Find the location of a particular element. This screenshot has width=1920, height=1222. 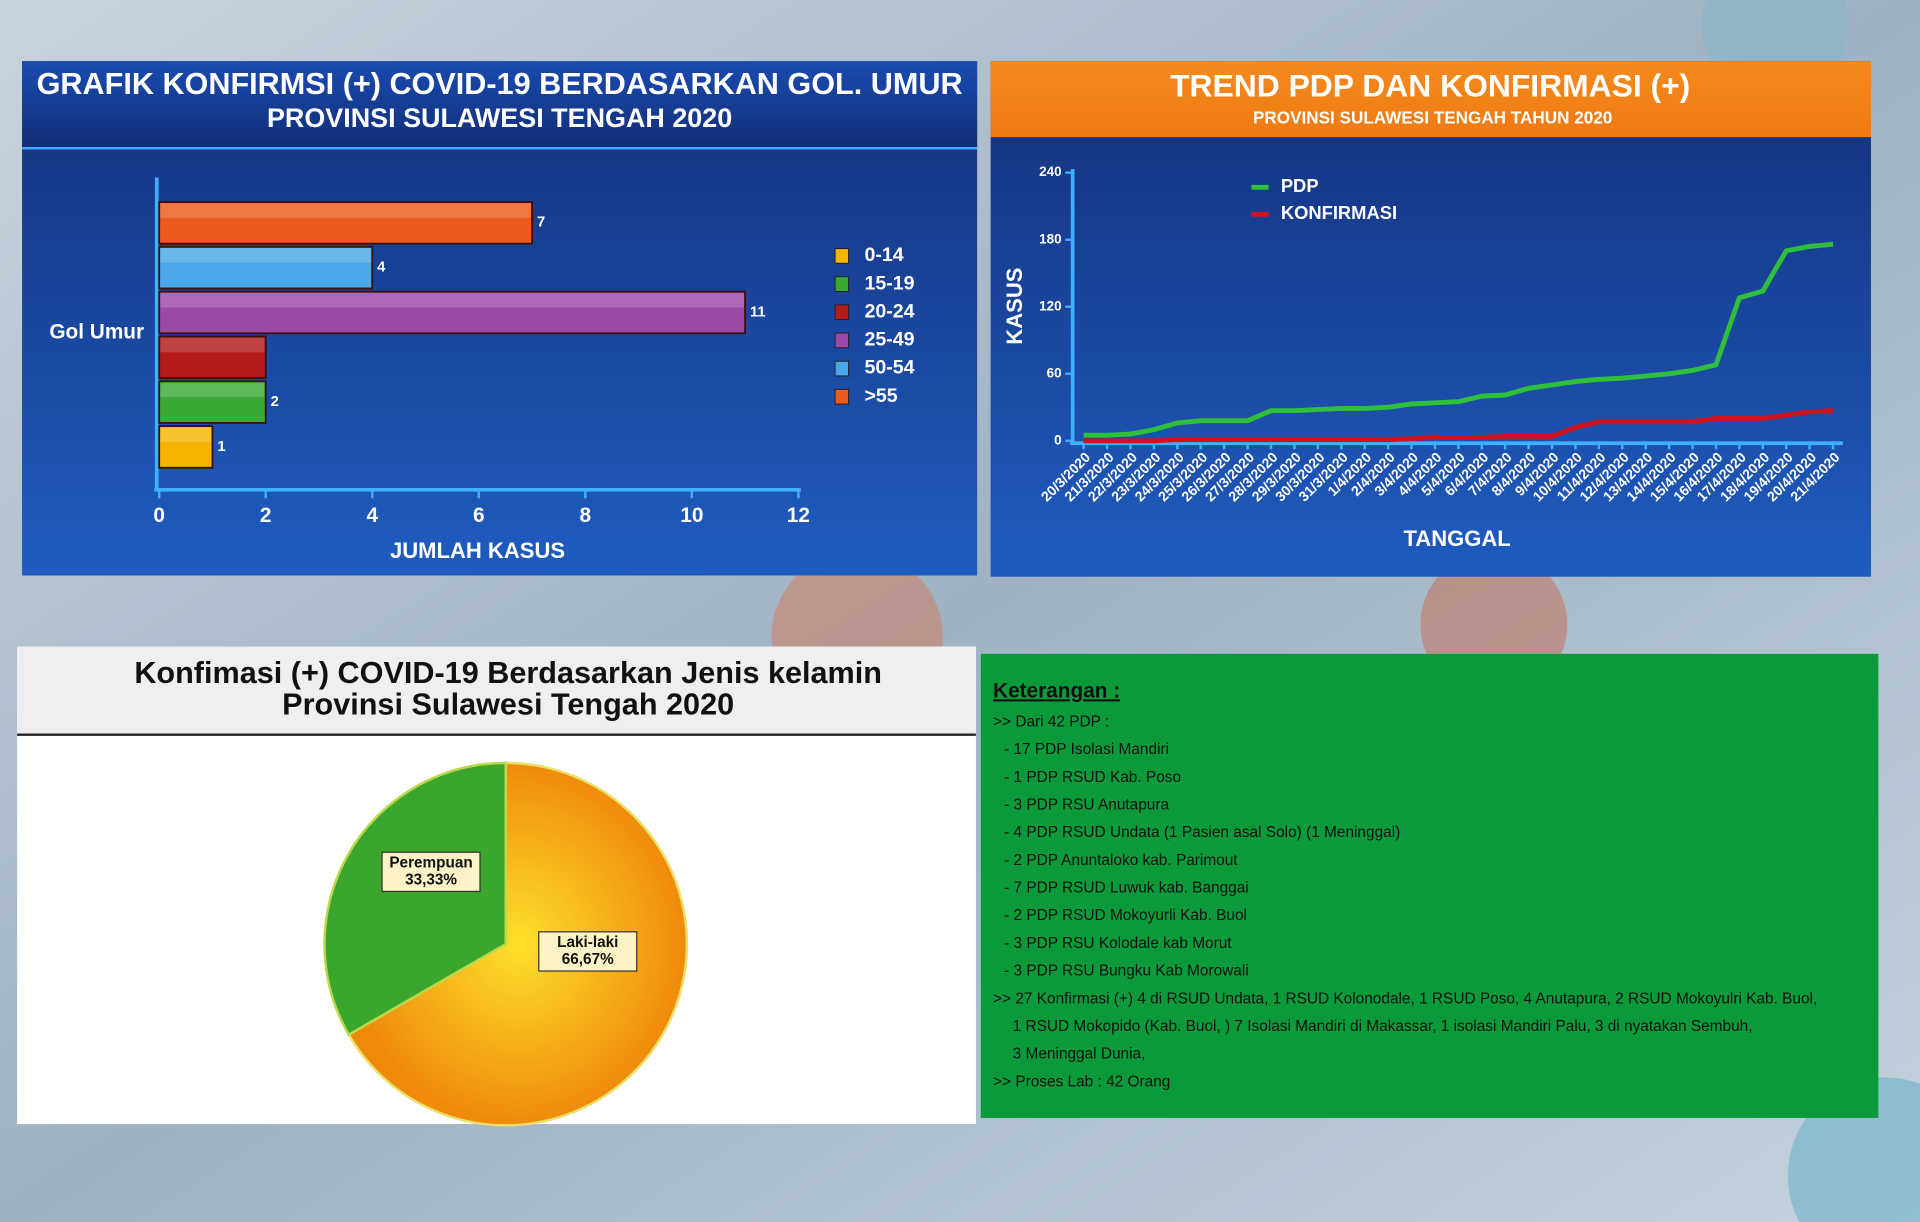

chart-subtitle: PROVINSI SULAWESI TENGAH TAHUN 2020 is located at coordinates (1432, 117).